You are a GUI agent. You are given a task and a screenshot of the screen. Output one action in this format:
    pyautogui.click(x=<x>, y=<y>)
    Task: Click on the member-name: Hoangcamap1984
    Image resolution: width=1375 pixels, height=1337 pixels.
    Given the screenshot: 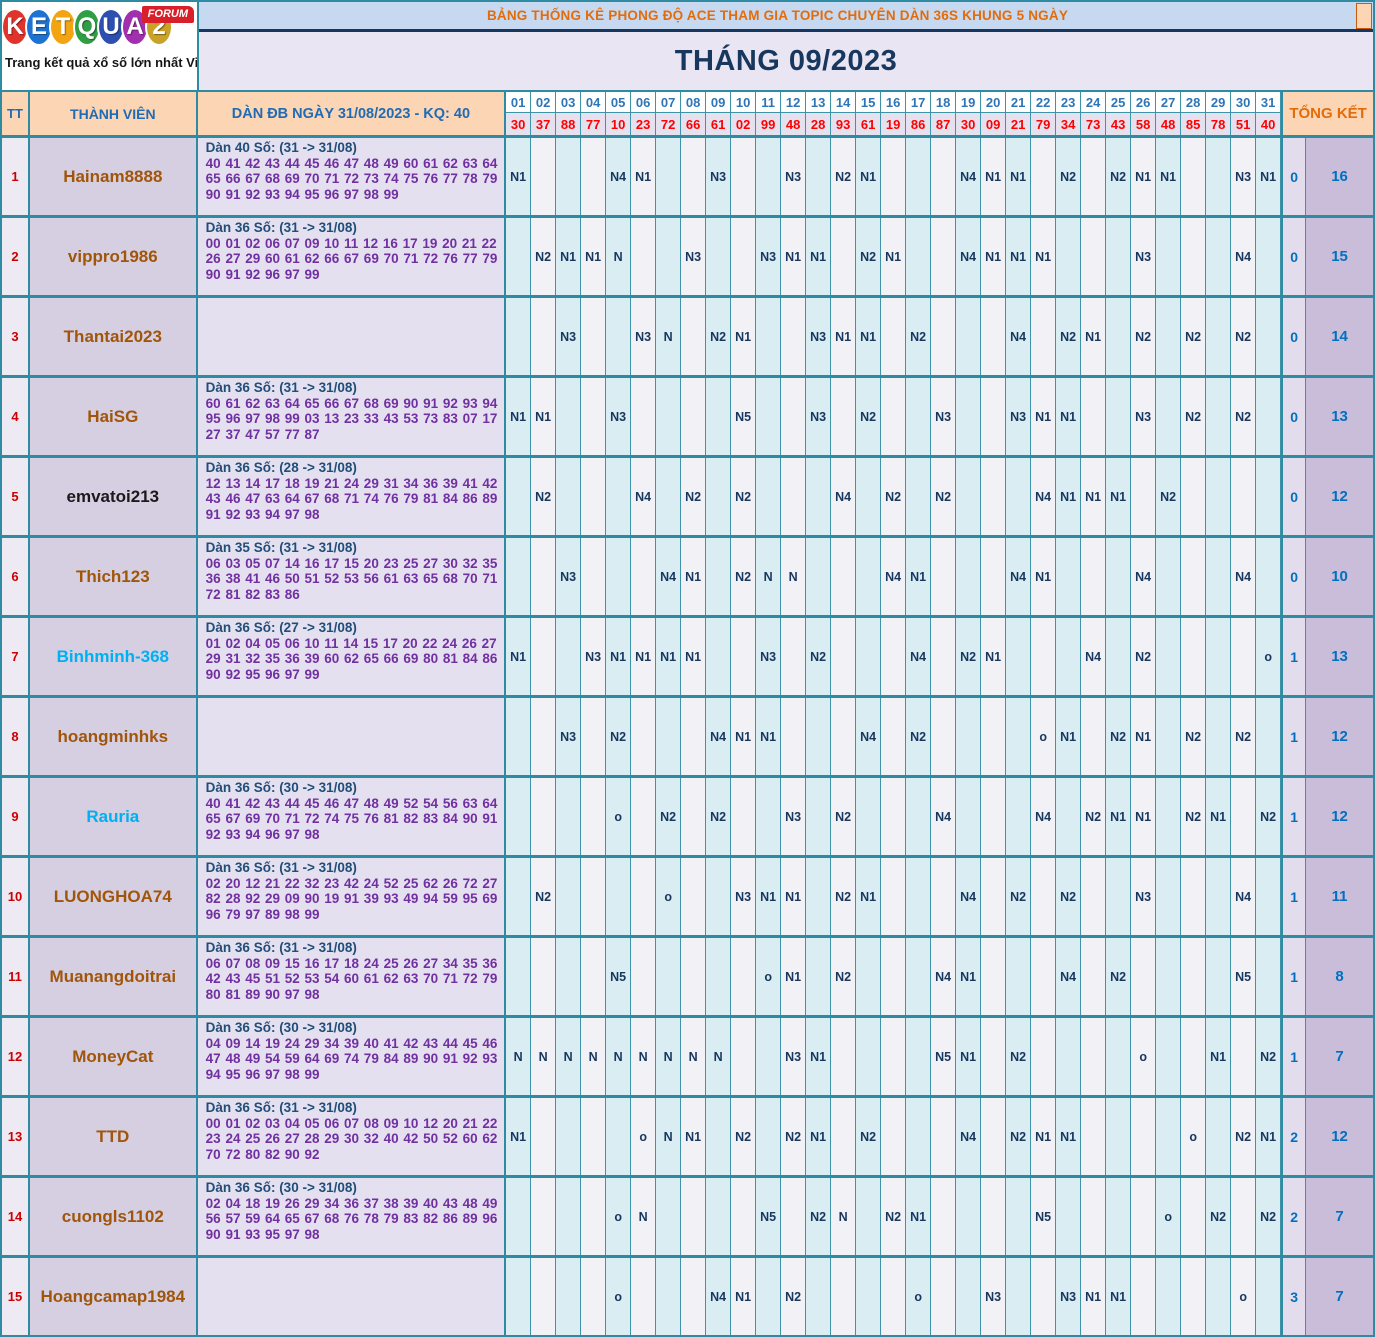 What is the action you would take?
    pyautogui.click(x=113, y=1296)
    